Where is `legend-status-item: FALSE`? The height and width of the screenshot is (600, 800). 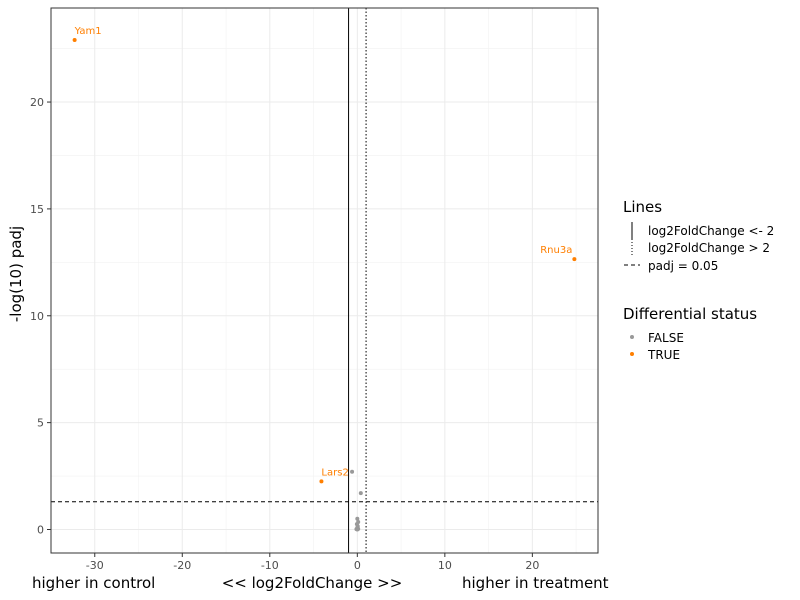
legend-status-item: FALSE is located at coordinates (666, 338).